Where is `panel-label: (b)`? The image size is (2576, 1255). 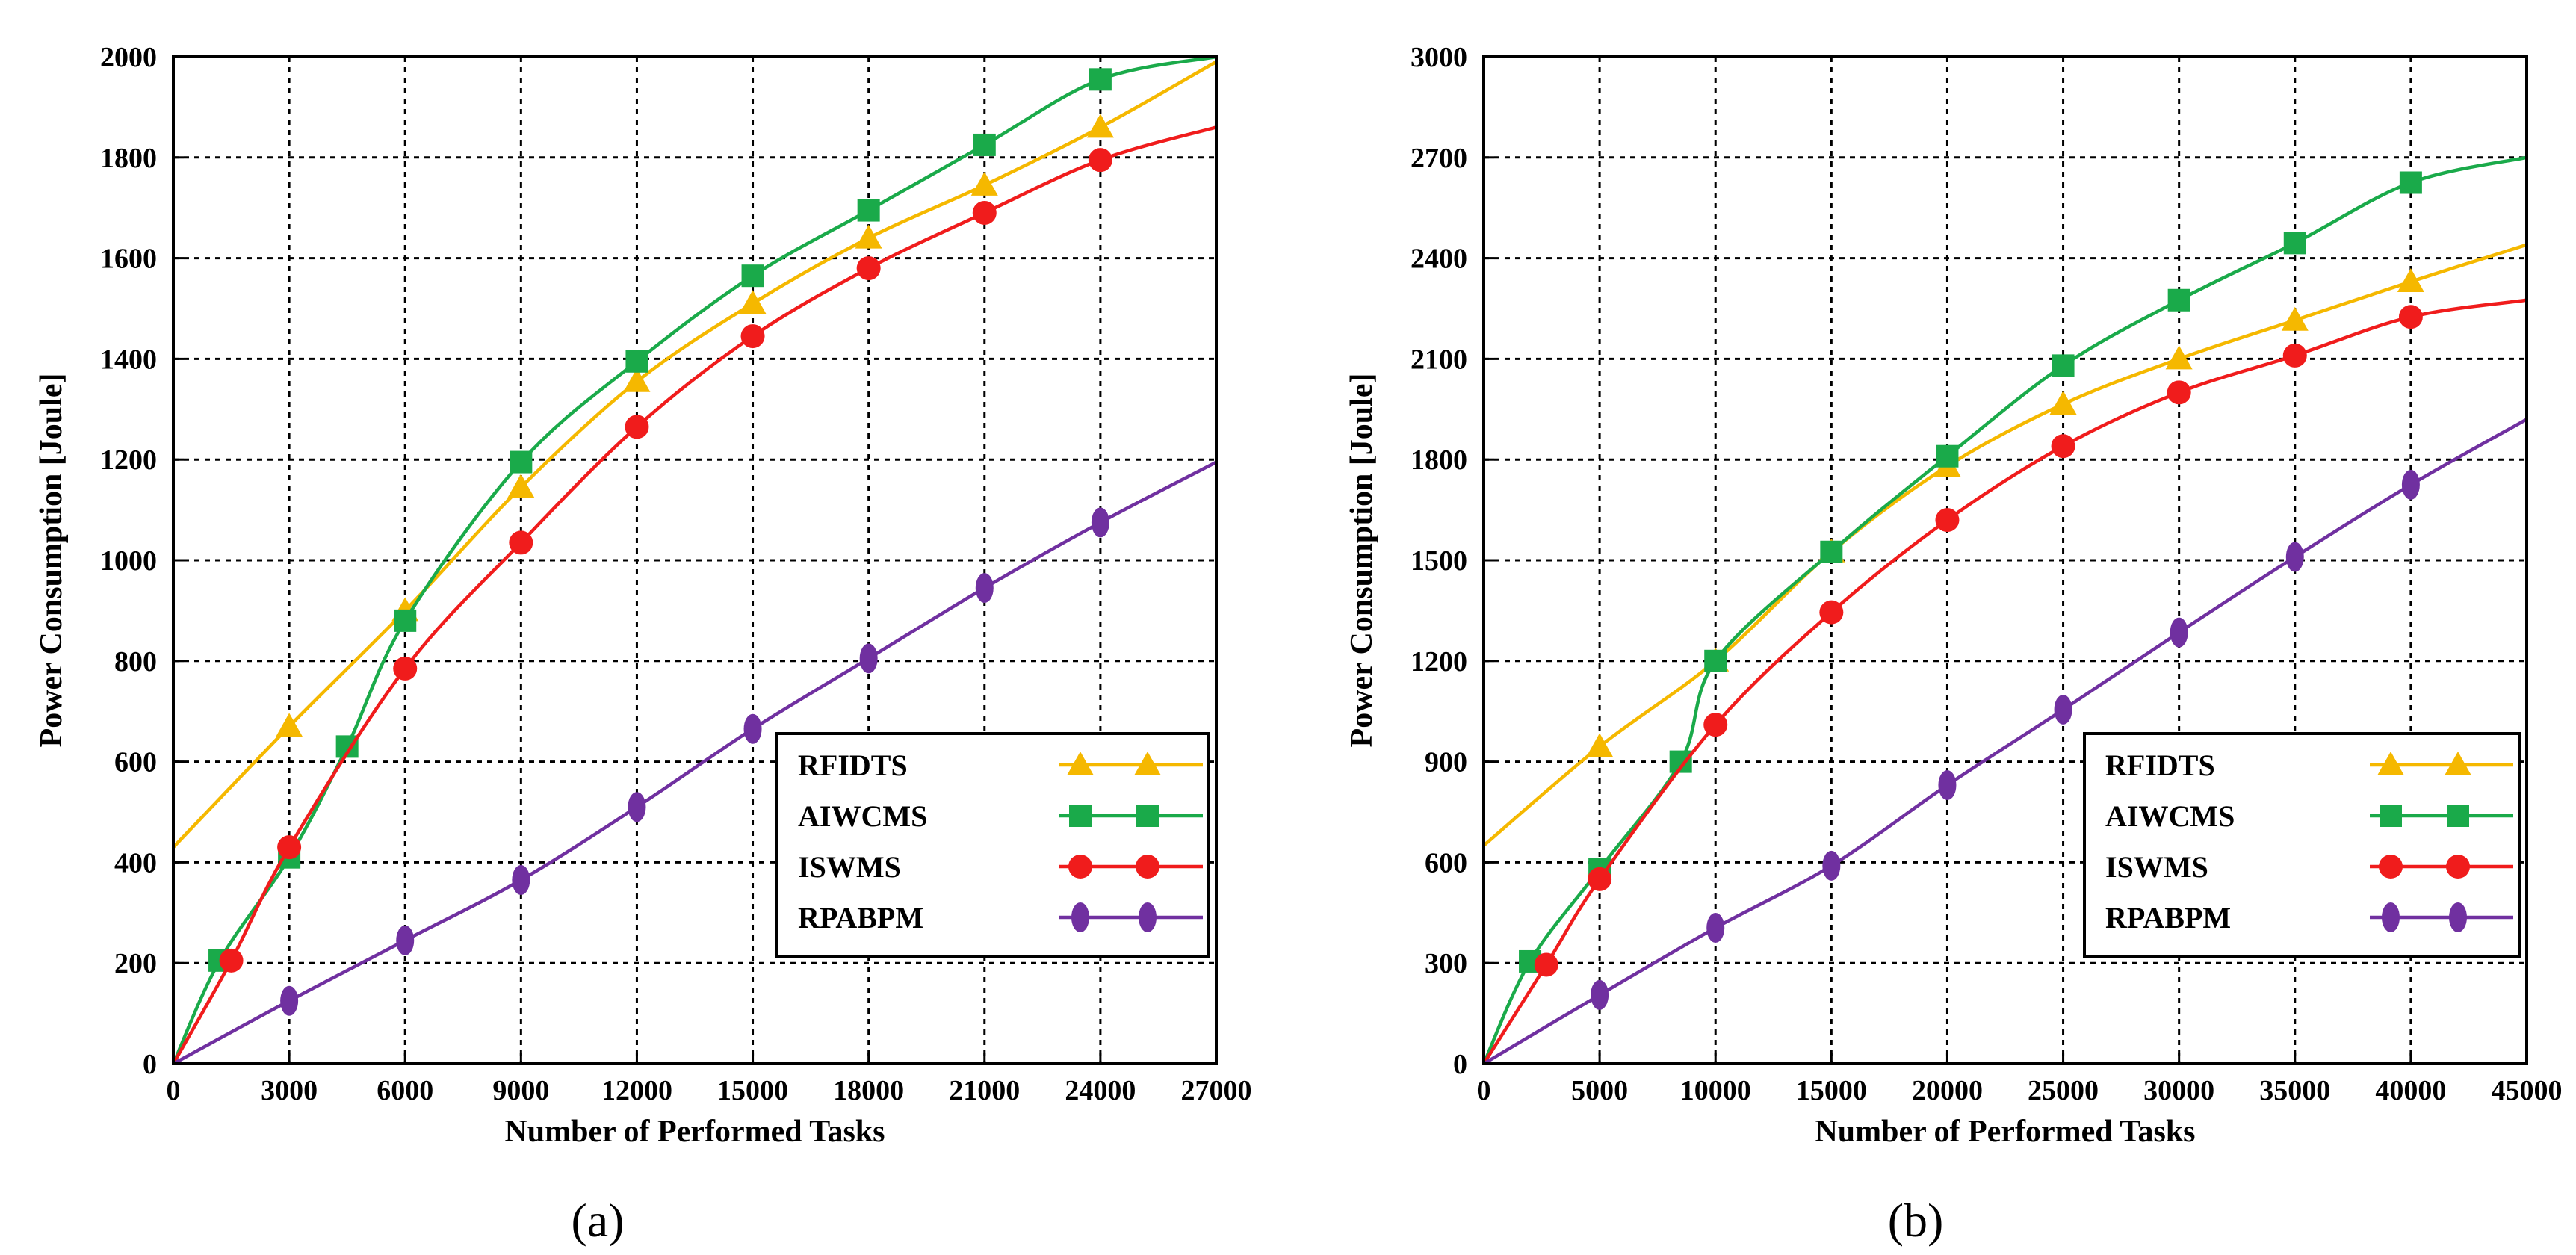 panel-label: (b) is located at coordinates (1916, 1220).